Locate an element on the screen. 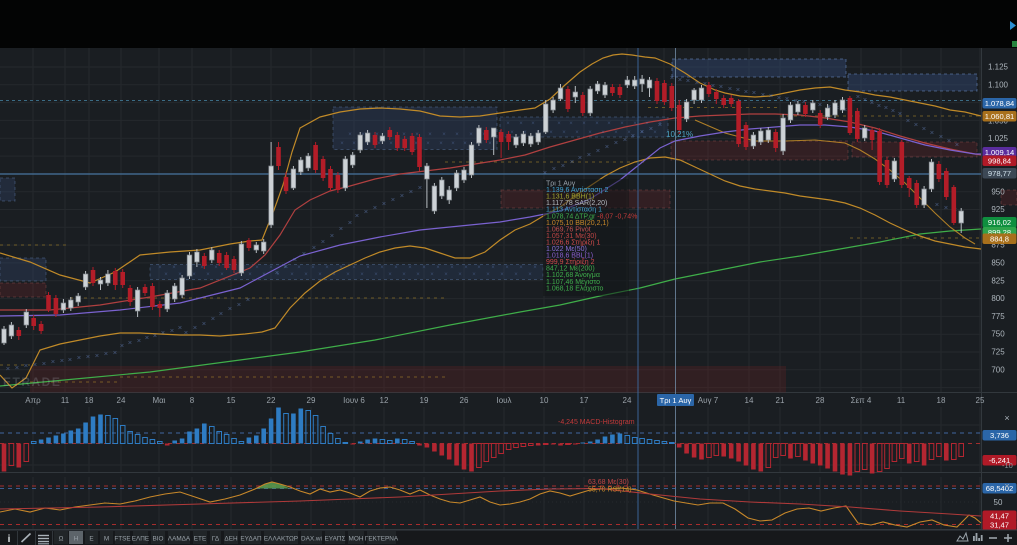 The width and height of the screenshot is (1017, 545). svg-text: 999,9 Στήριξη 2 is located at coordinates (570, 262).